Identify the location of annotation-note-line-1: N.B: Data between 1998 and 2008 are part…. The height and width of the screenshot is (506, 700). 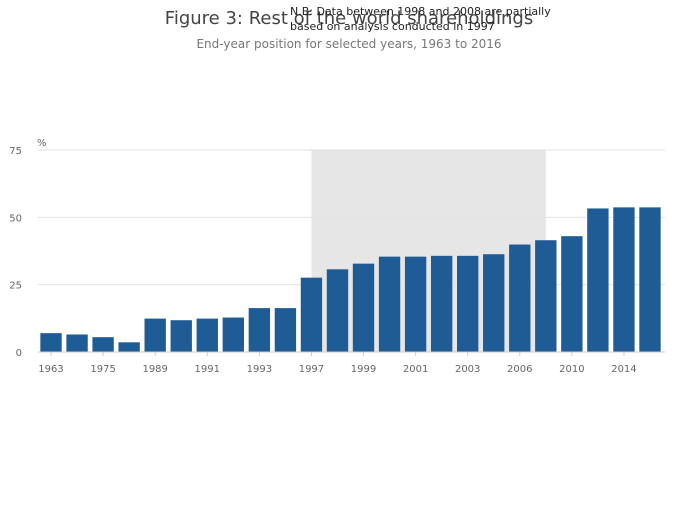
(420, 11).